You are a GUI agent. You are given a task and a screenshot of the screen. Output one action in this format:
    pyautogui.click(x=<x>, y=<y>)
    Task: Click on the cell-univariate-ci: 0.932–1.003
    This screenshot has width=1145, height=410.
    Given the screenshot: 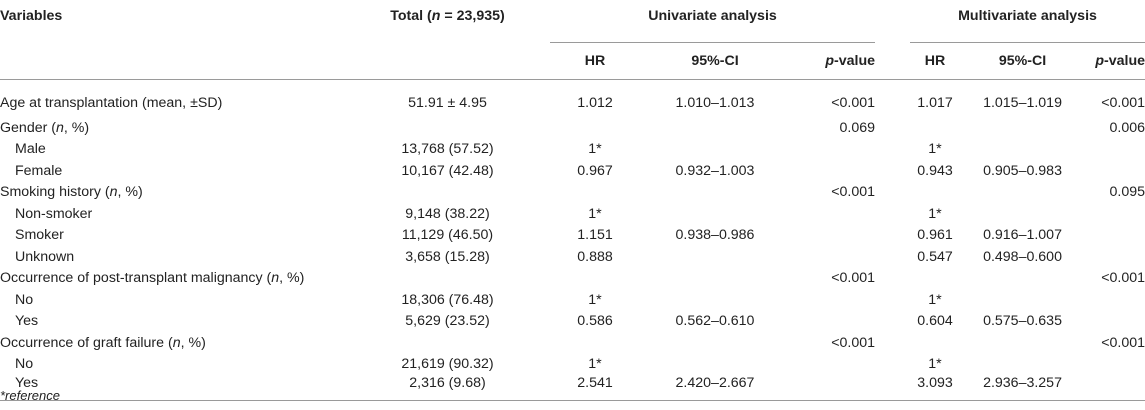 What is the action you would take?
    pyautogui.click(x=715, y=170)
    